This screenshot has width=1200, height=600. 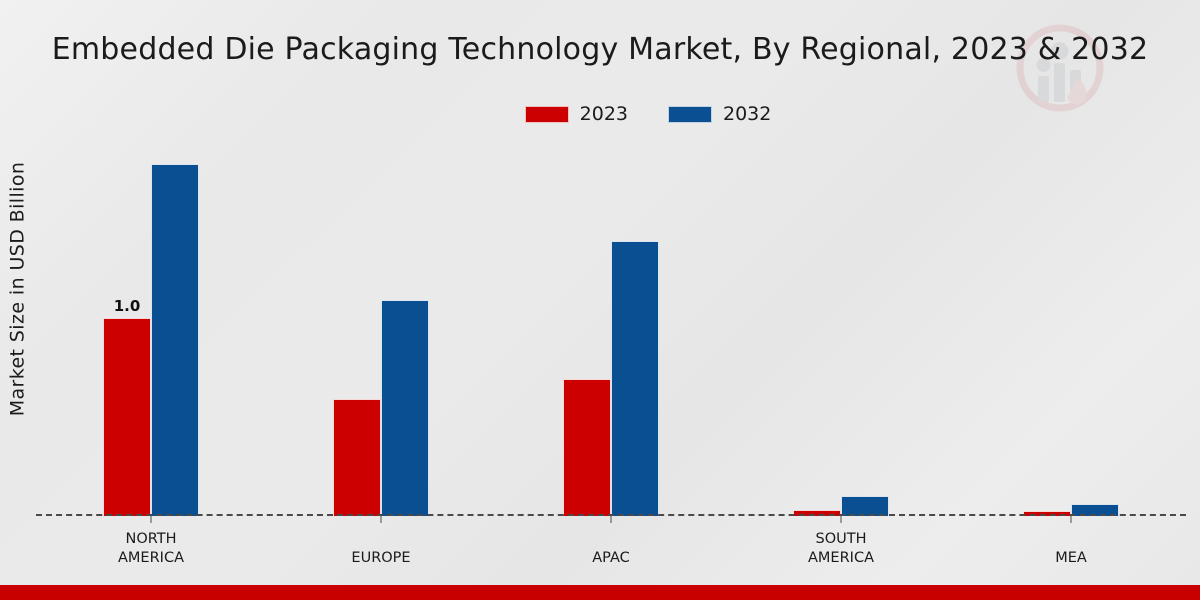 What do you see at coordinates (690, 114) in the screenshot?
I see `legend-swatch-2032` at bounding box center [690, 114].